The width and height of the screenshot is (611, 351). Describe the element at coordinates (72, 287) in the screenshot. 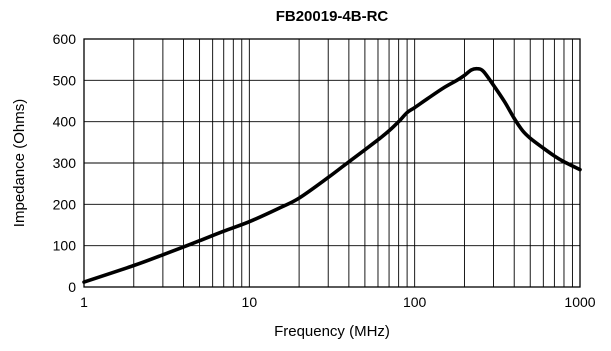

I see `y-tick-label: 0` at that location.